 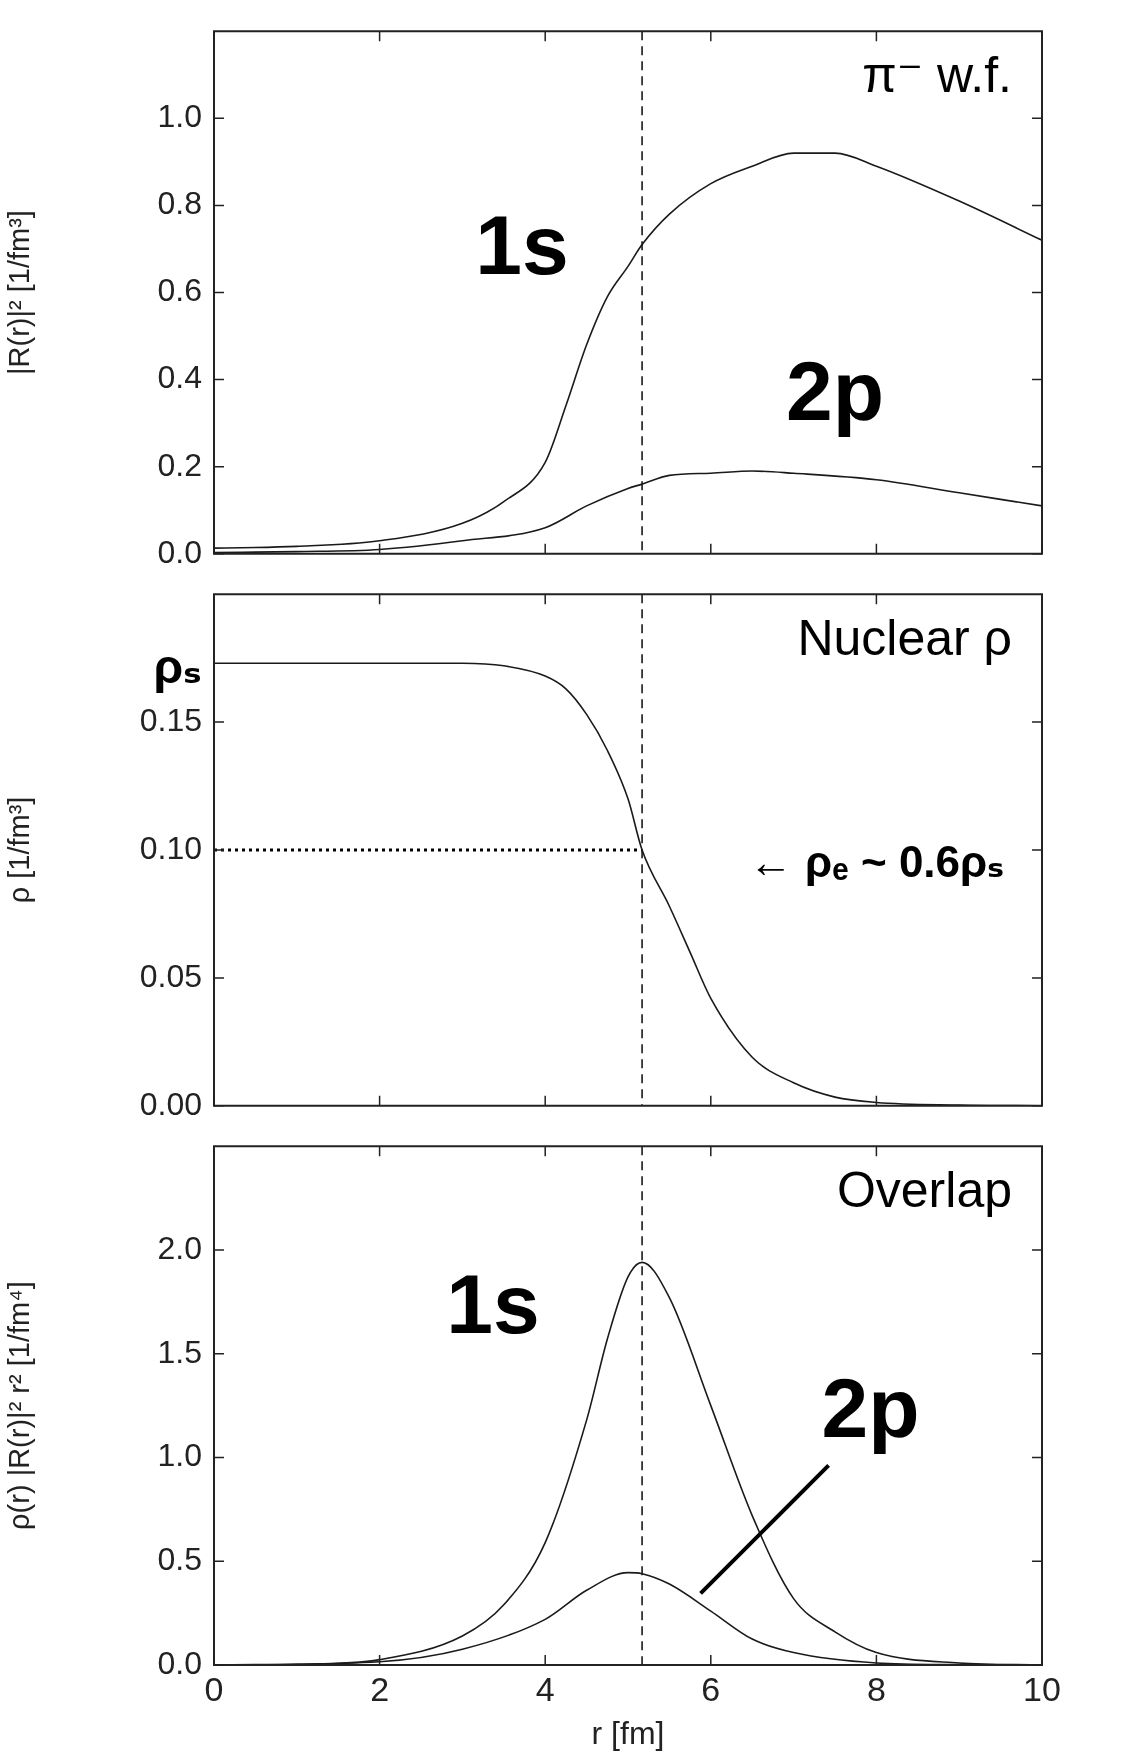 What do you see at coordinates (1042, 1688) in the screenshot?
I see `x-tick-label: 10` at bounding box center [1042, 1688].